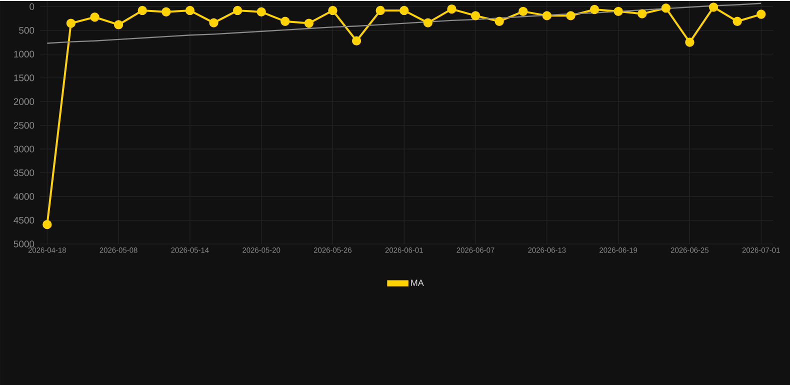 The image size is (790, 385). What do you see at coordinates (24, 196) in the screenshot?
I see `y-tick-label: 4000` at bounding box center [24, 196].